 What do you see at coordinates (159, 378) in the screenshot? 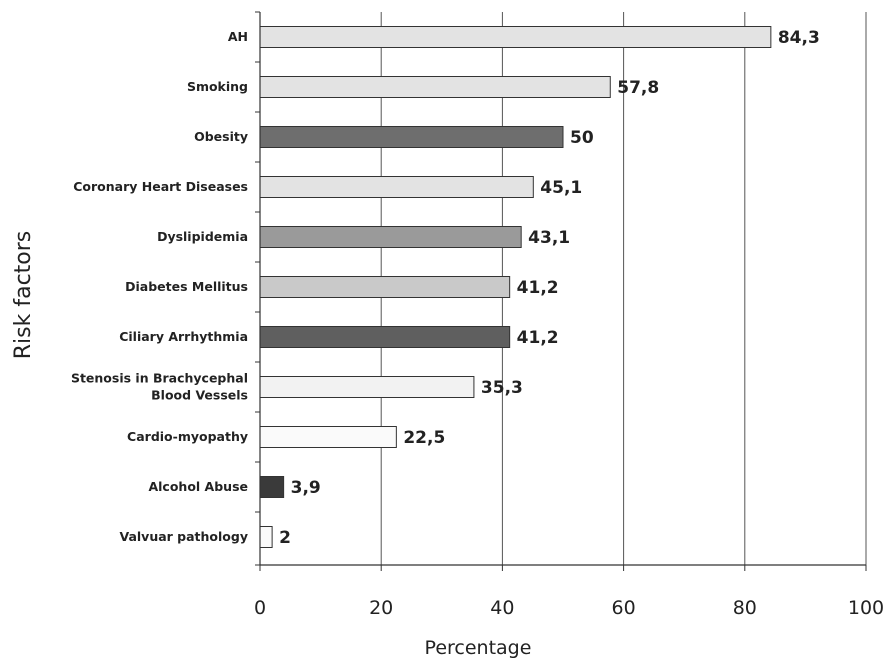
I see `category-label: Stenosis in Brachycephal` at bounding box center [159, 378].